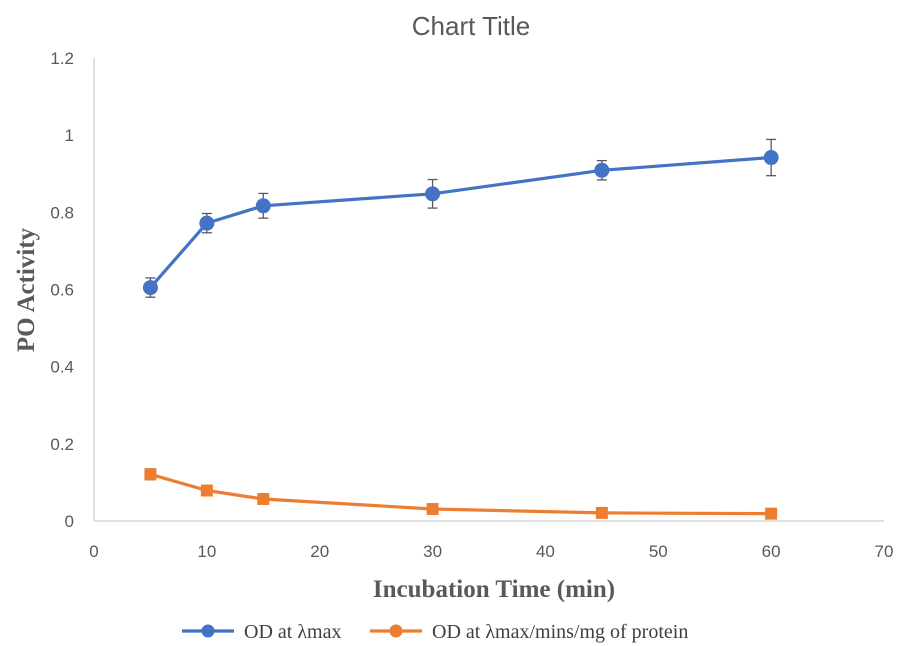 The width and height of the screenshot is (907, 646). I want to click on legend-item: OD at λmax, so click(261, 632).